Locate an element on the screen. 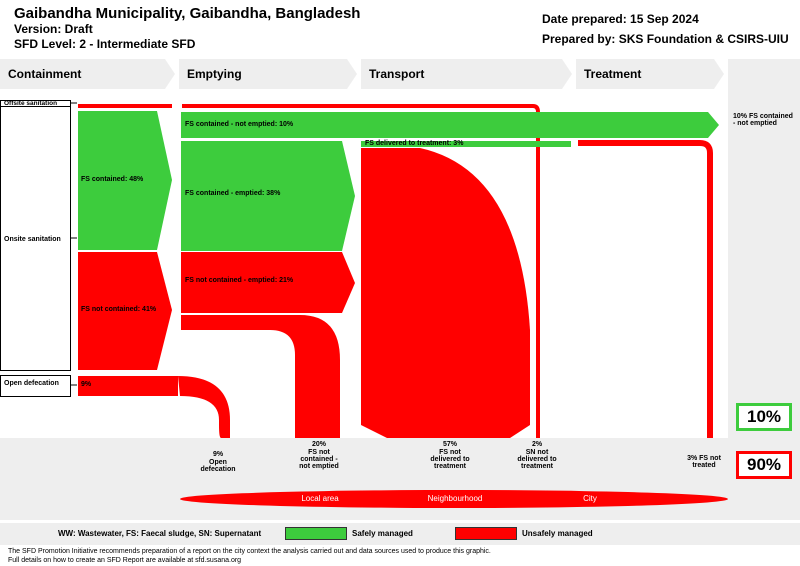  unsafe-total-box: 90% is located at coordinates (764, 465).